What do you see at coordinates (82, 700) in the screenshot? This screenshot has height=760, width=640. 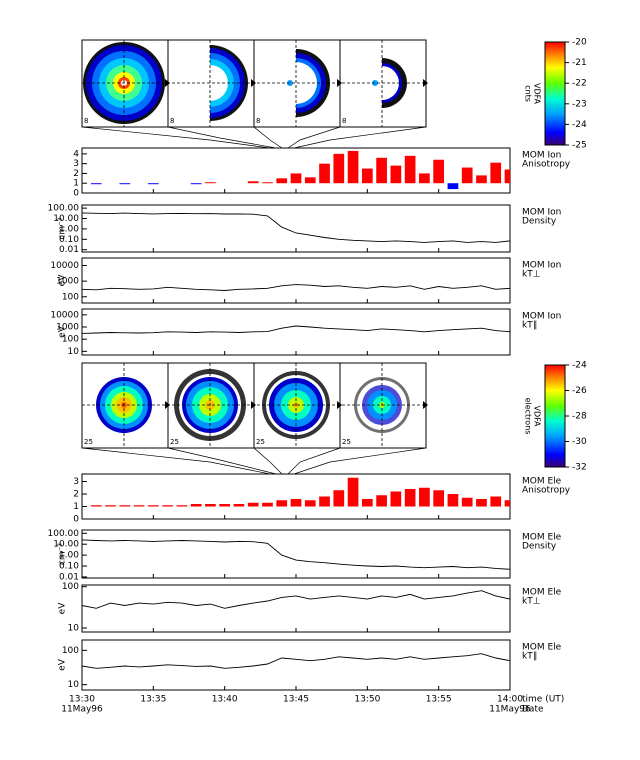 I see `x-tick-label: 13:30` at bounding box center [82, 700].